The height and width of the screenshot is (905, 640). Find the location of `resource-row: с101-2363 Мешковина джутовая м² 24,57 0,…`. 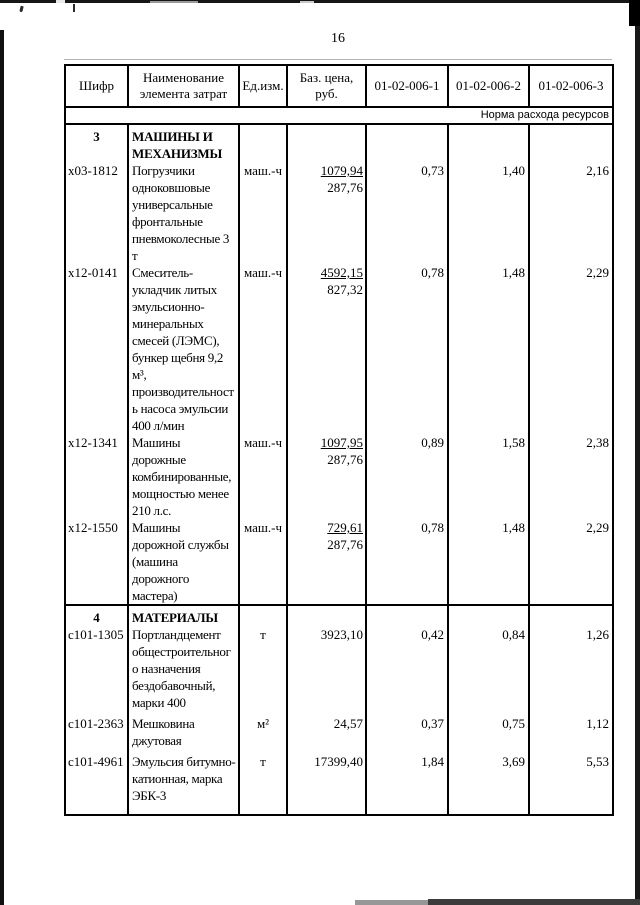

resource-row: с101-2363 Мешковина джутовая м² 24,57 0,… is located at coordinates (339, 730).